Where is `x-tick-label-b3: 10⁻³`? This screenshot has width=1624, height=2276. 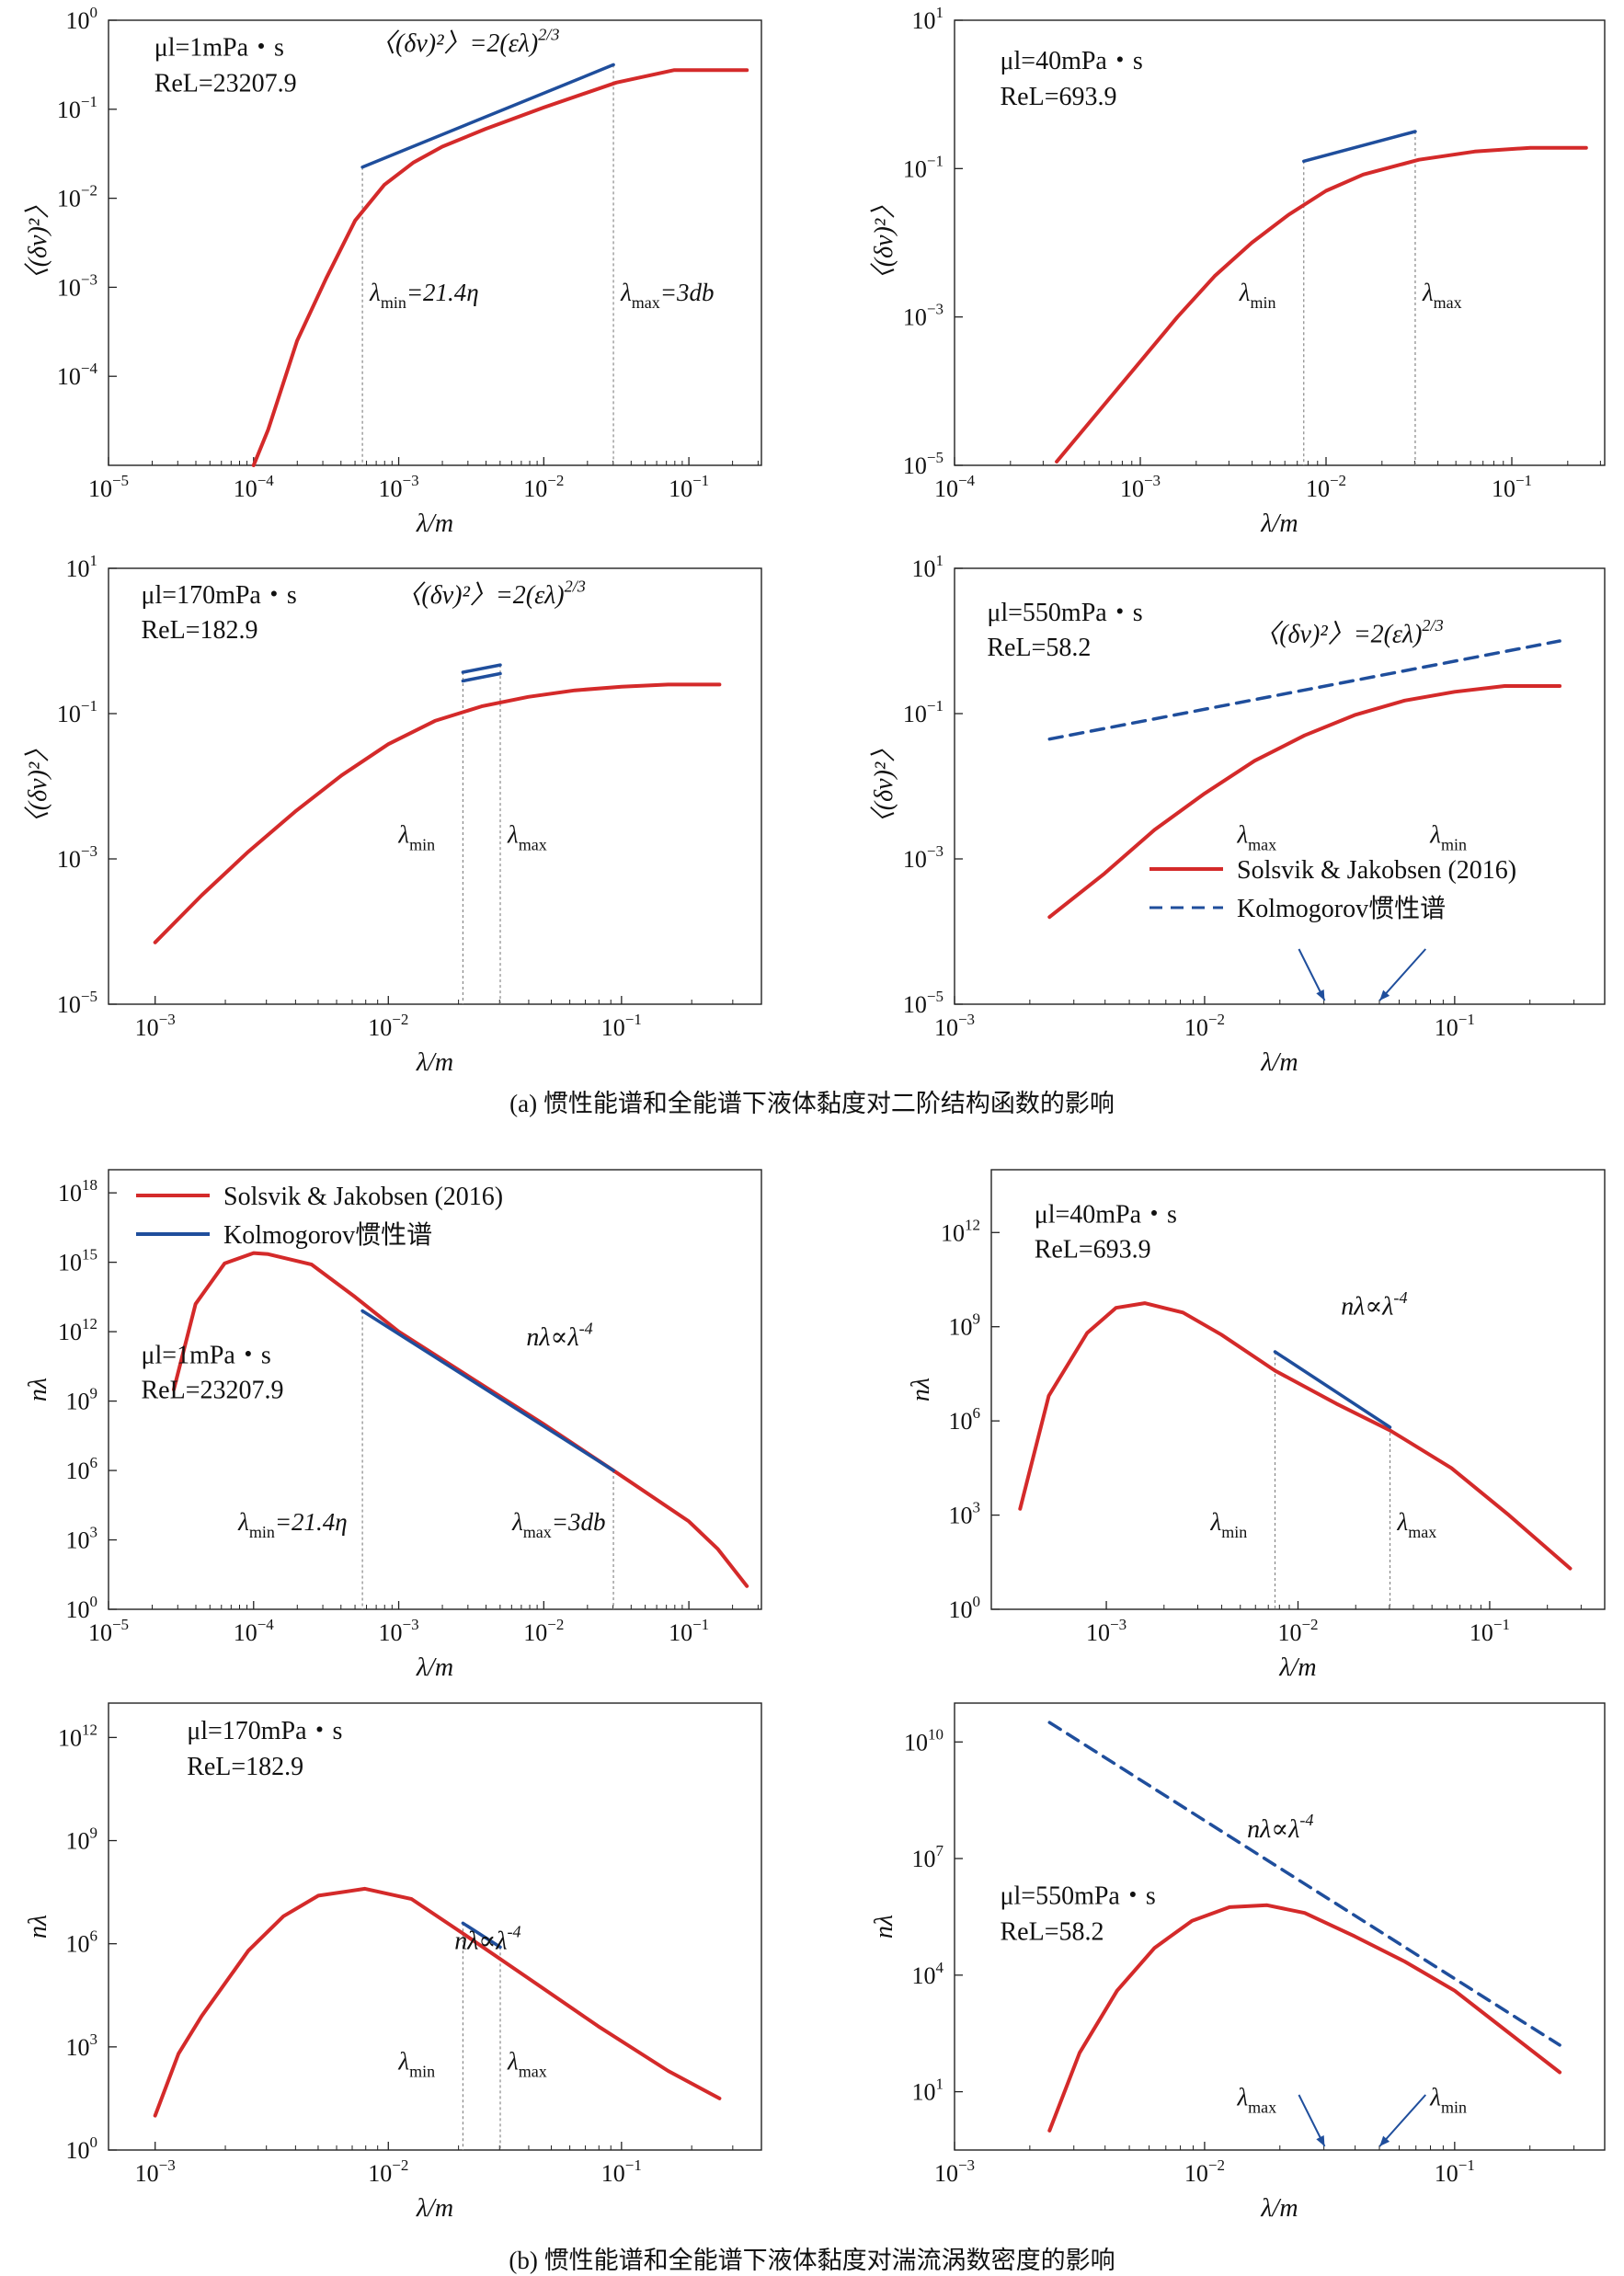
x-tick-label-b3: 10⁻³ is located at coordinates (156, 2171).